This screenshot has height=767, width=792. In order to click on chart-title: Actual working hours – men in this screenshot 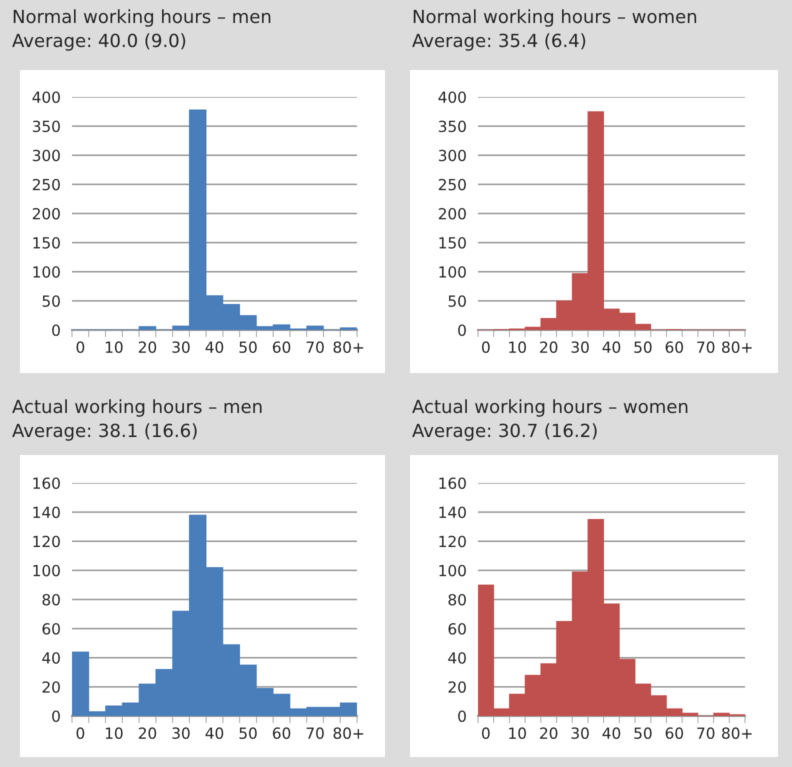, I will do `click(137, 408)`.